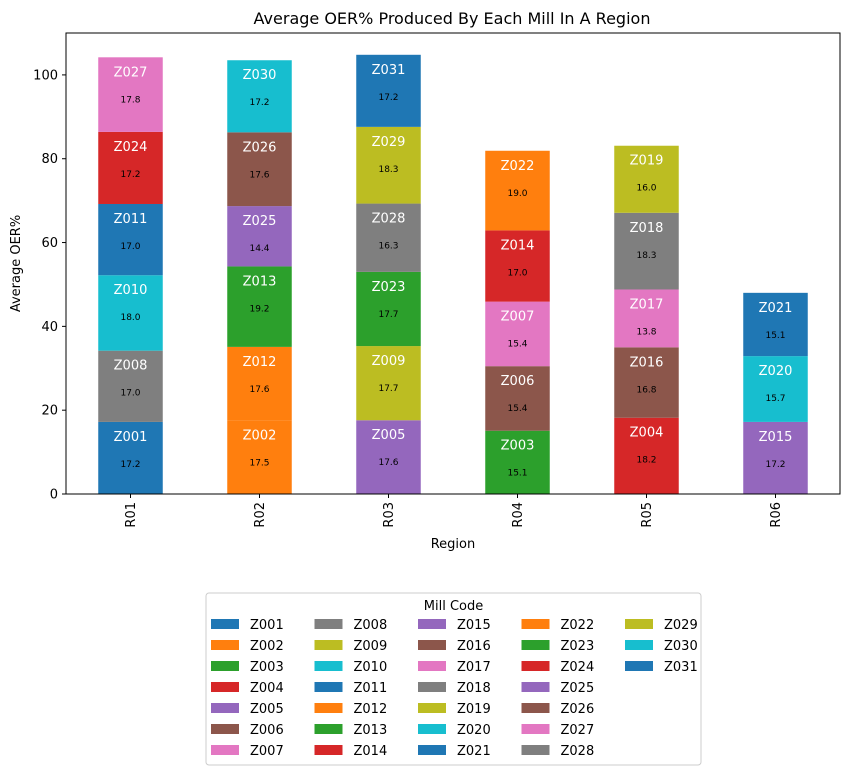 Image resolution: width=850 pixels, height=775 pixels. Describe the element at coordinates (474, 646) in the screenshot. I see `legend-label-Z016: Z016` at that location.